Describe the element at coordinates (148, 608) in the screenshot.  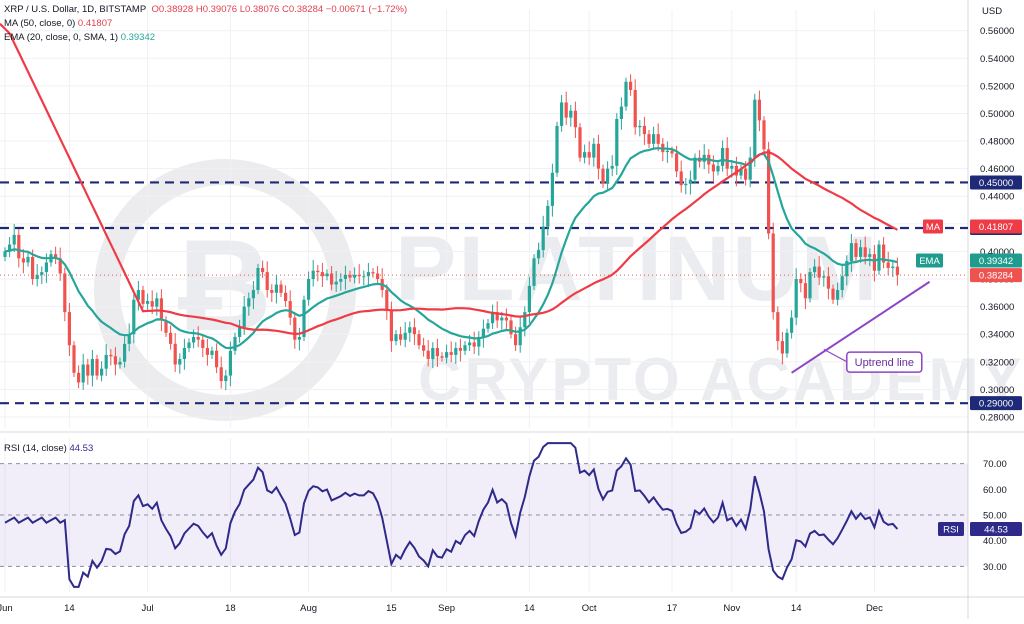
I see `time-tick-label: Jul` at that location.